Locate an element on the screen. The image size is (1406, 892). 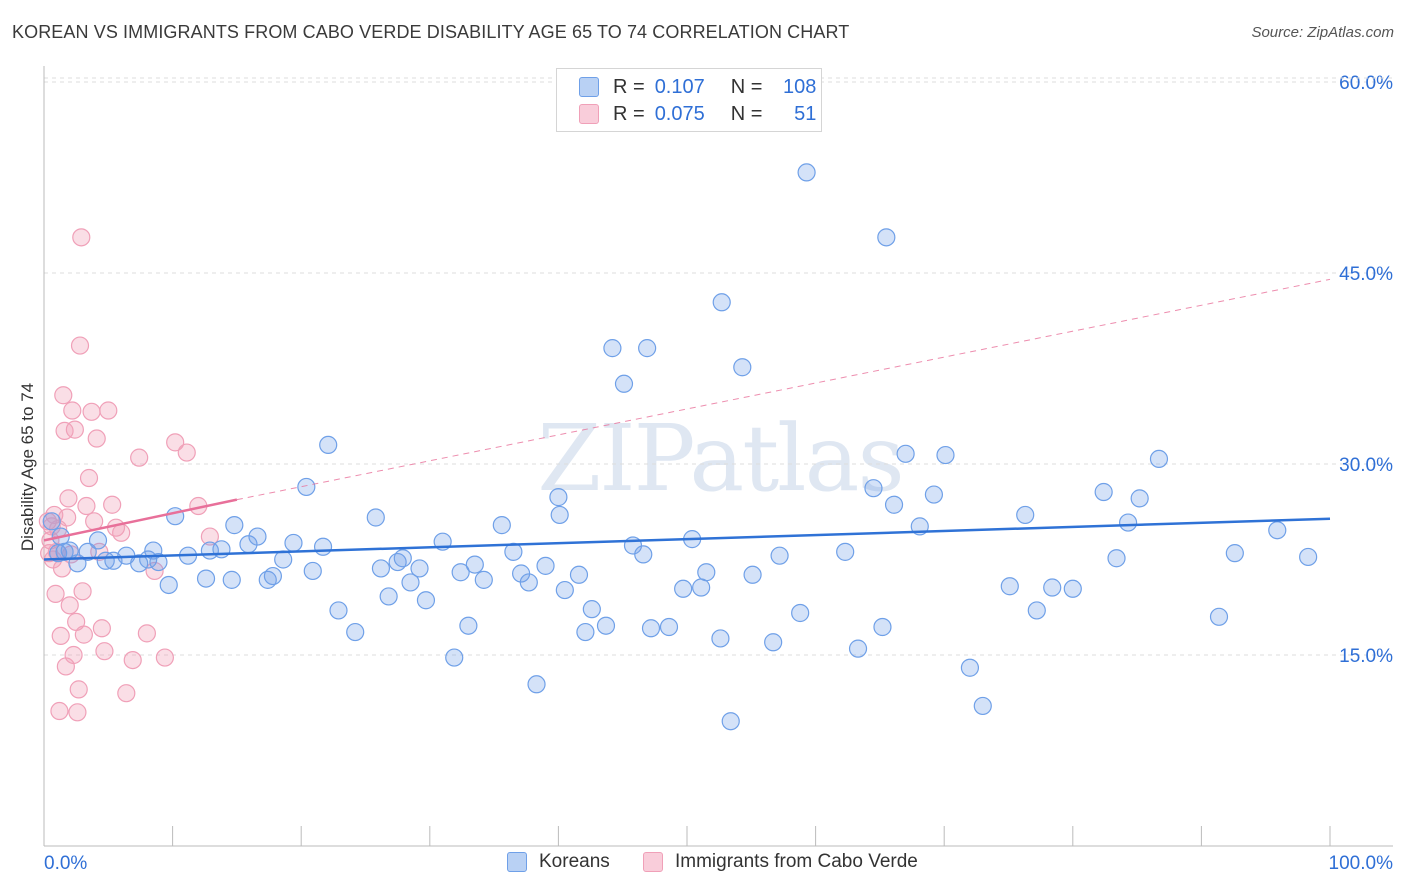
x-tick-label: 100.0% is located at coordinates (1361, 863).